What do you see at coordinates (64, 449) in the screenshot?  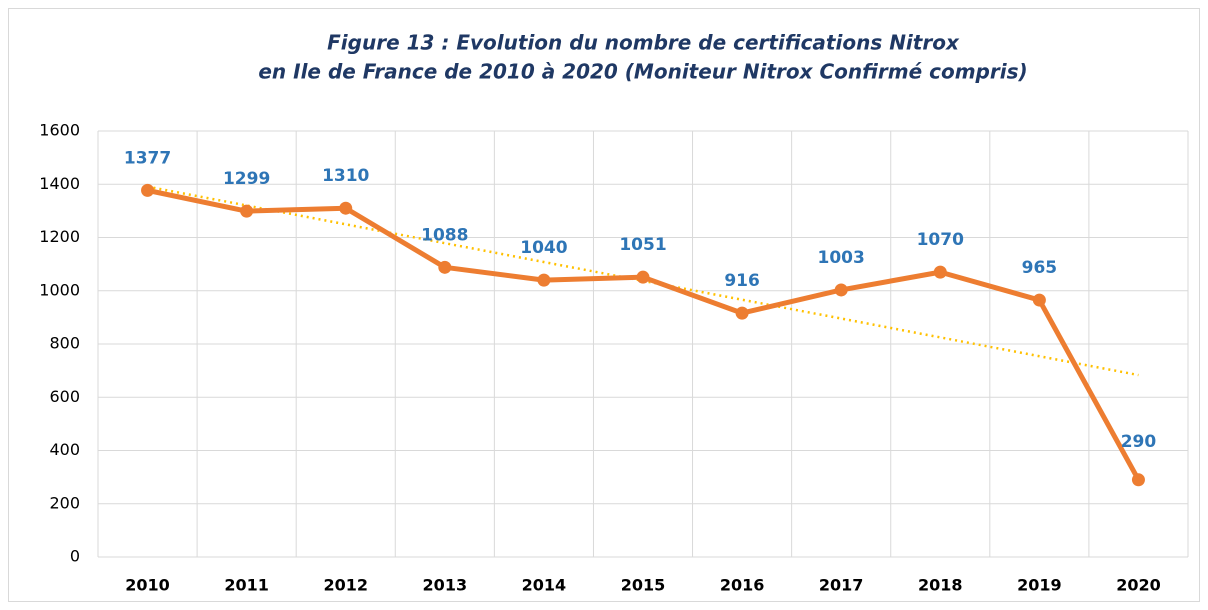 I see `y-tick-label: 400` at bounding box center [64, 449].